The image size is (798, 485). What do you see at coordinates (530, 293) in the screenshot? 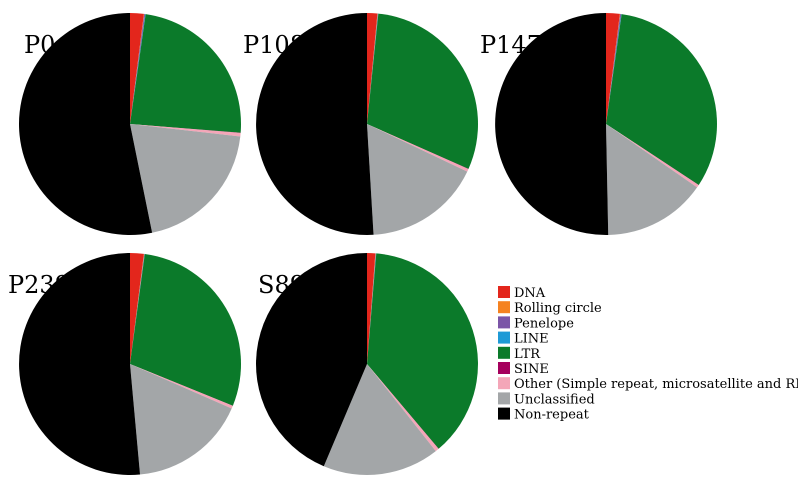
I see `legend-label-dna: DNA` at bounding box center [530, 293].